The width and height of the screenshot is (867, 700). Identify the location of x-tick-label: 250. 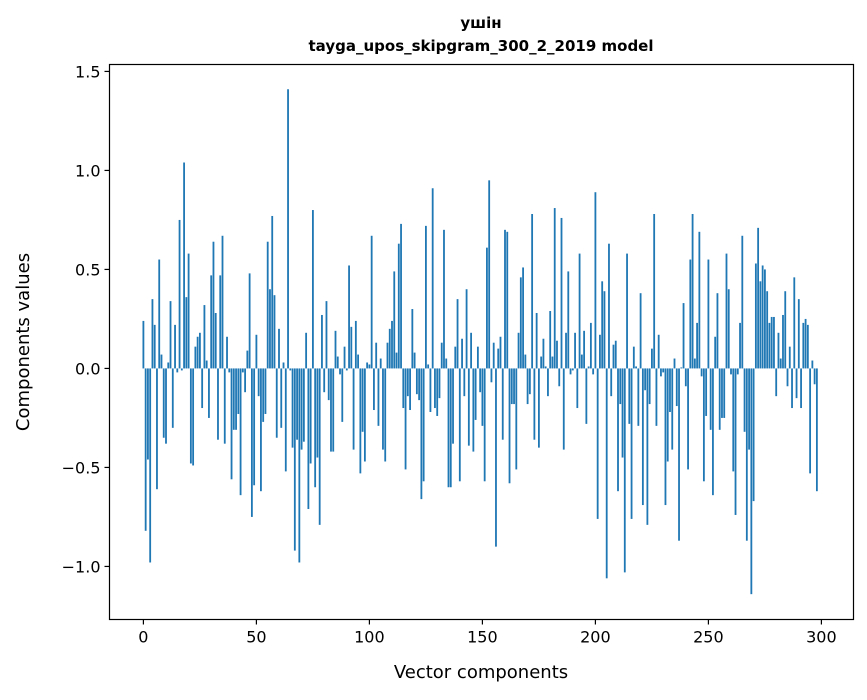
(708, 637).